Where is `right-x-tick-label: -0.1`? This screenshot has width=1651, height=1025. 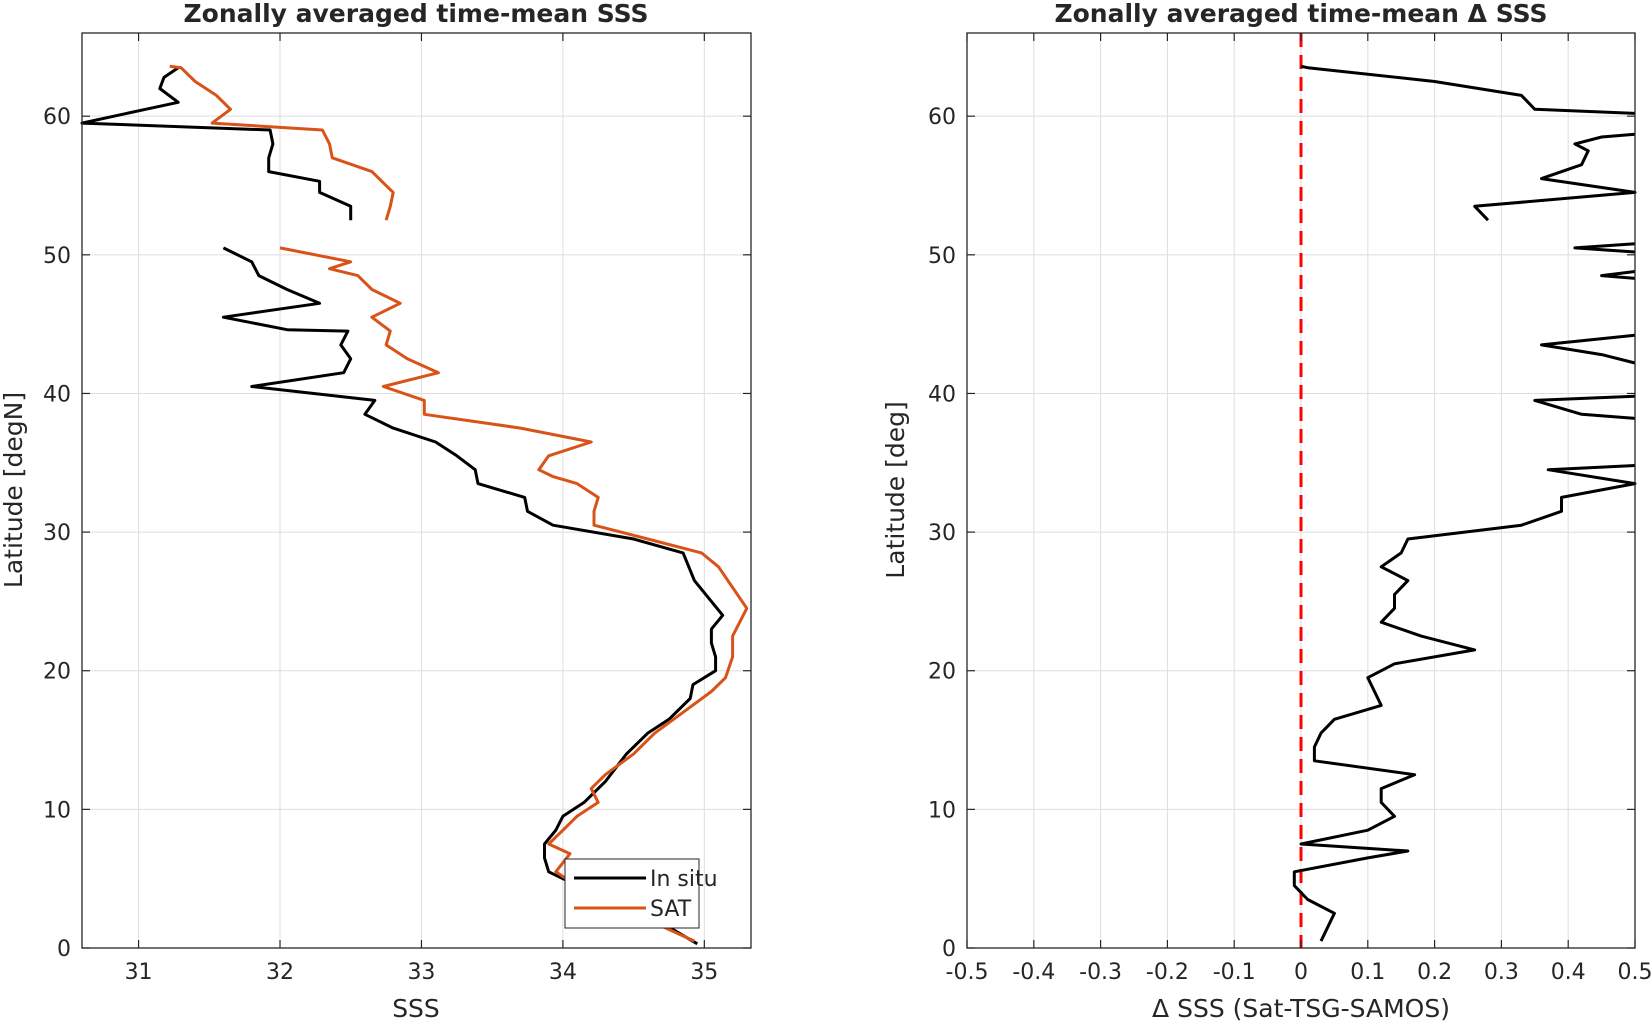
right-x-tick-label: -0.1 is located at coordinates (1234, 972).